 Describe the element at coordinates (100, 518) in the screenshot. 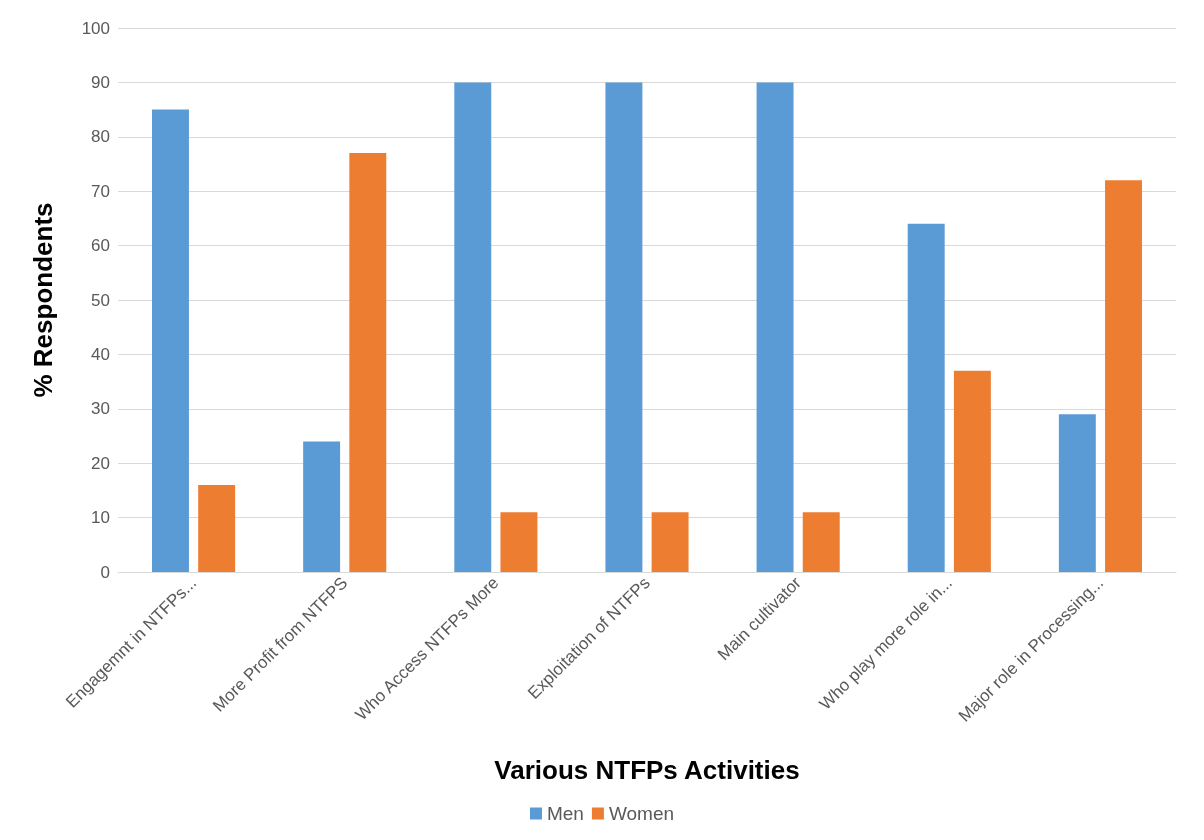

I see `y-tick-label: 10` at that location.